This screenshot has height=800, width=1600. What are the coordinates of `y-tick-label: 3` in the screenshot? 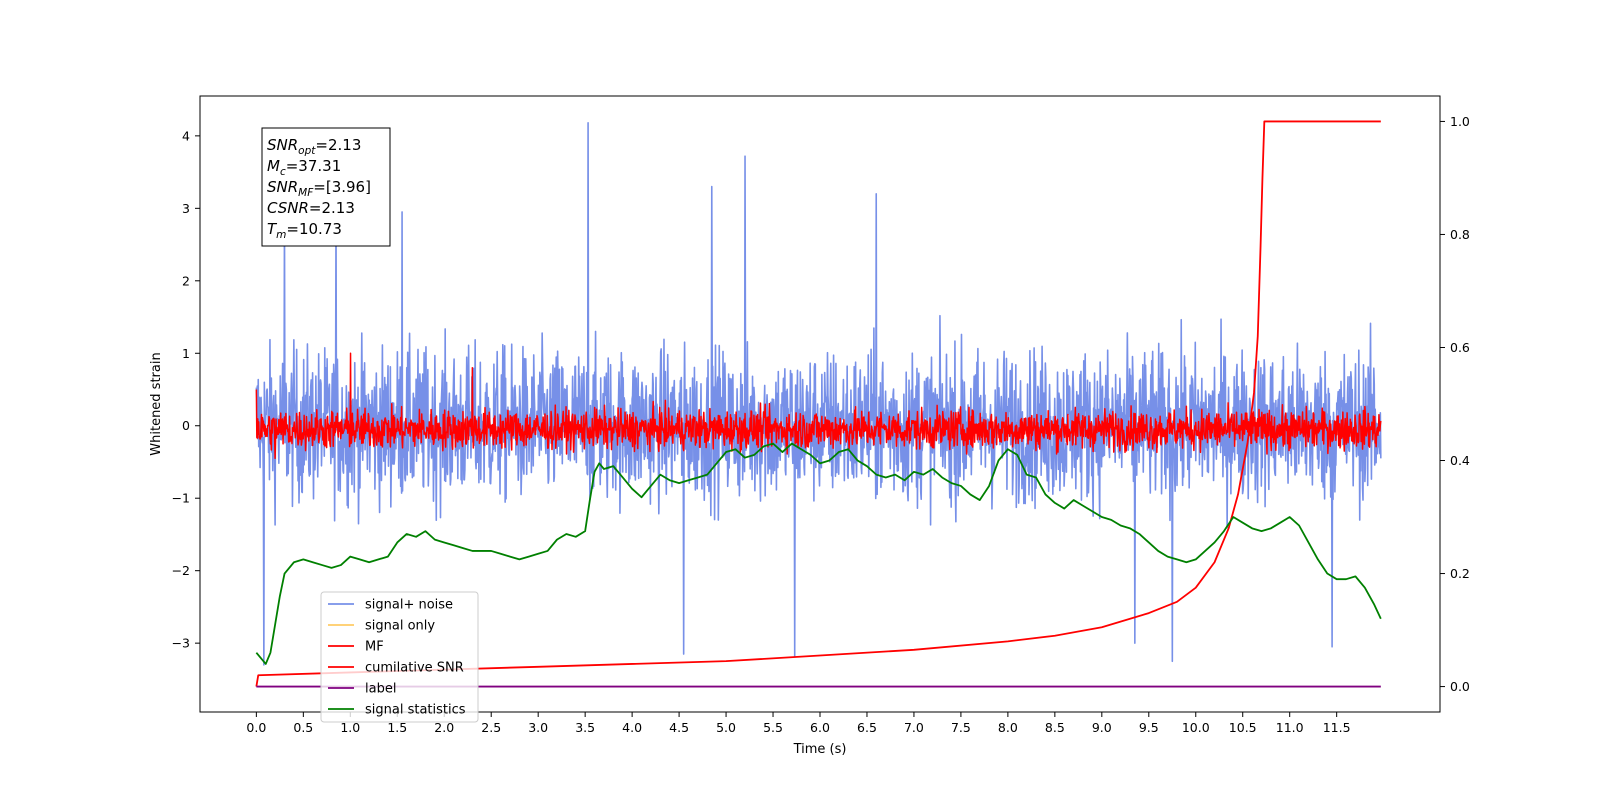 It's located at (186, 208).